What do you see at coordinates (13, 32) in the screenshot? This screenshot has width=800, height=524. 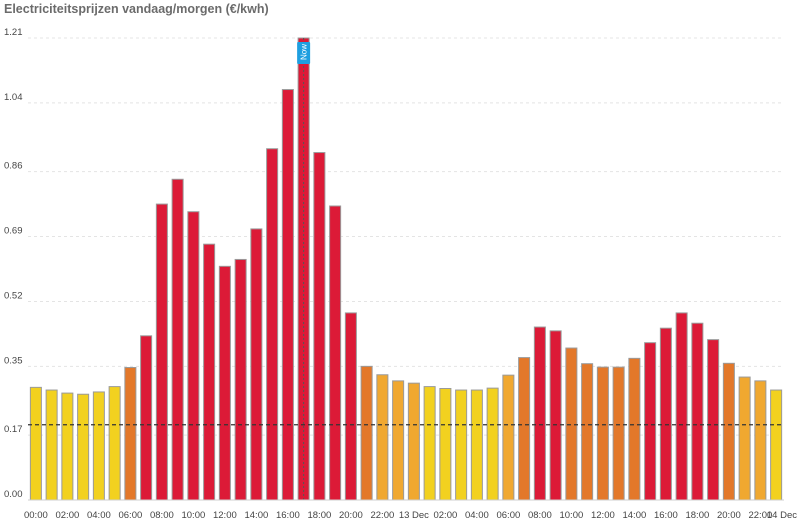 I see `y-tick-label: 1.21` at bounding box center [13, 32].